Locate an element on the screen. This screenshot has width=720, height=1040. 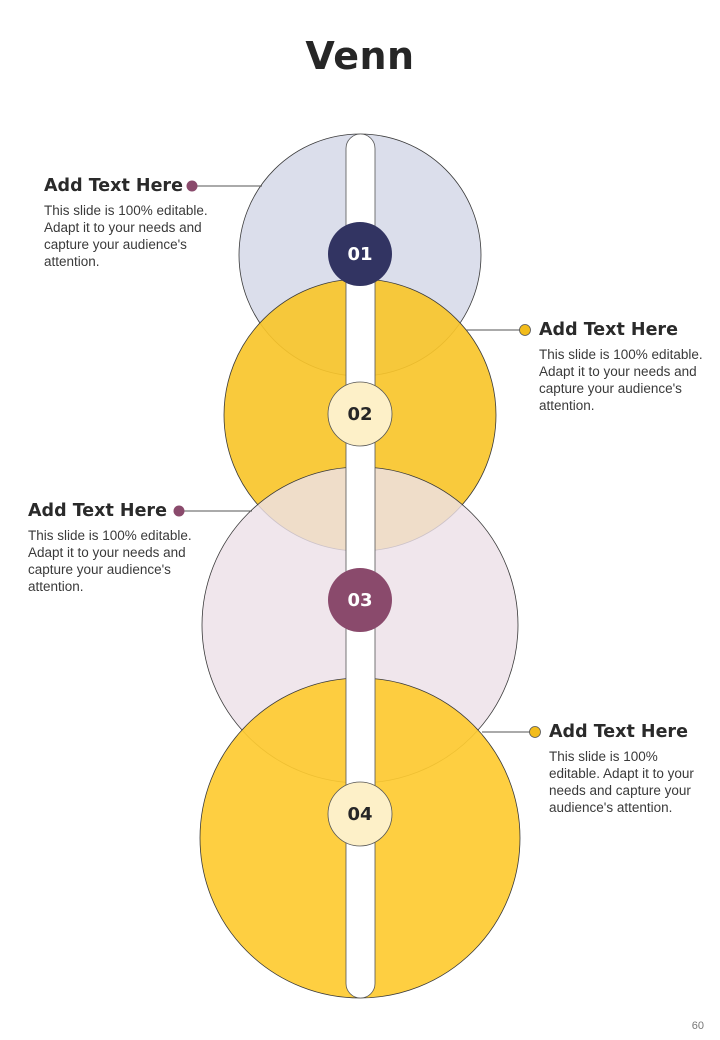
badge-2-number: 02 is located at coordinates (359, 414).